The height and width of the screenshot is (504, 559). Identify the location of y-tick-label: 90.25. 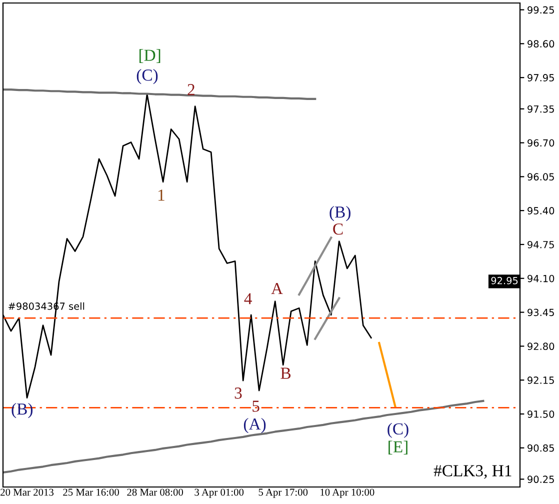
(541, 480).